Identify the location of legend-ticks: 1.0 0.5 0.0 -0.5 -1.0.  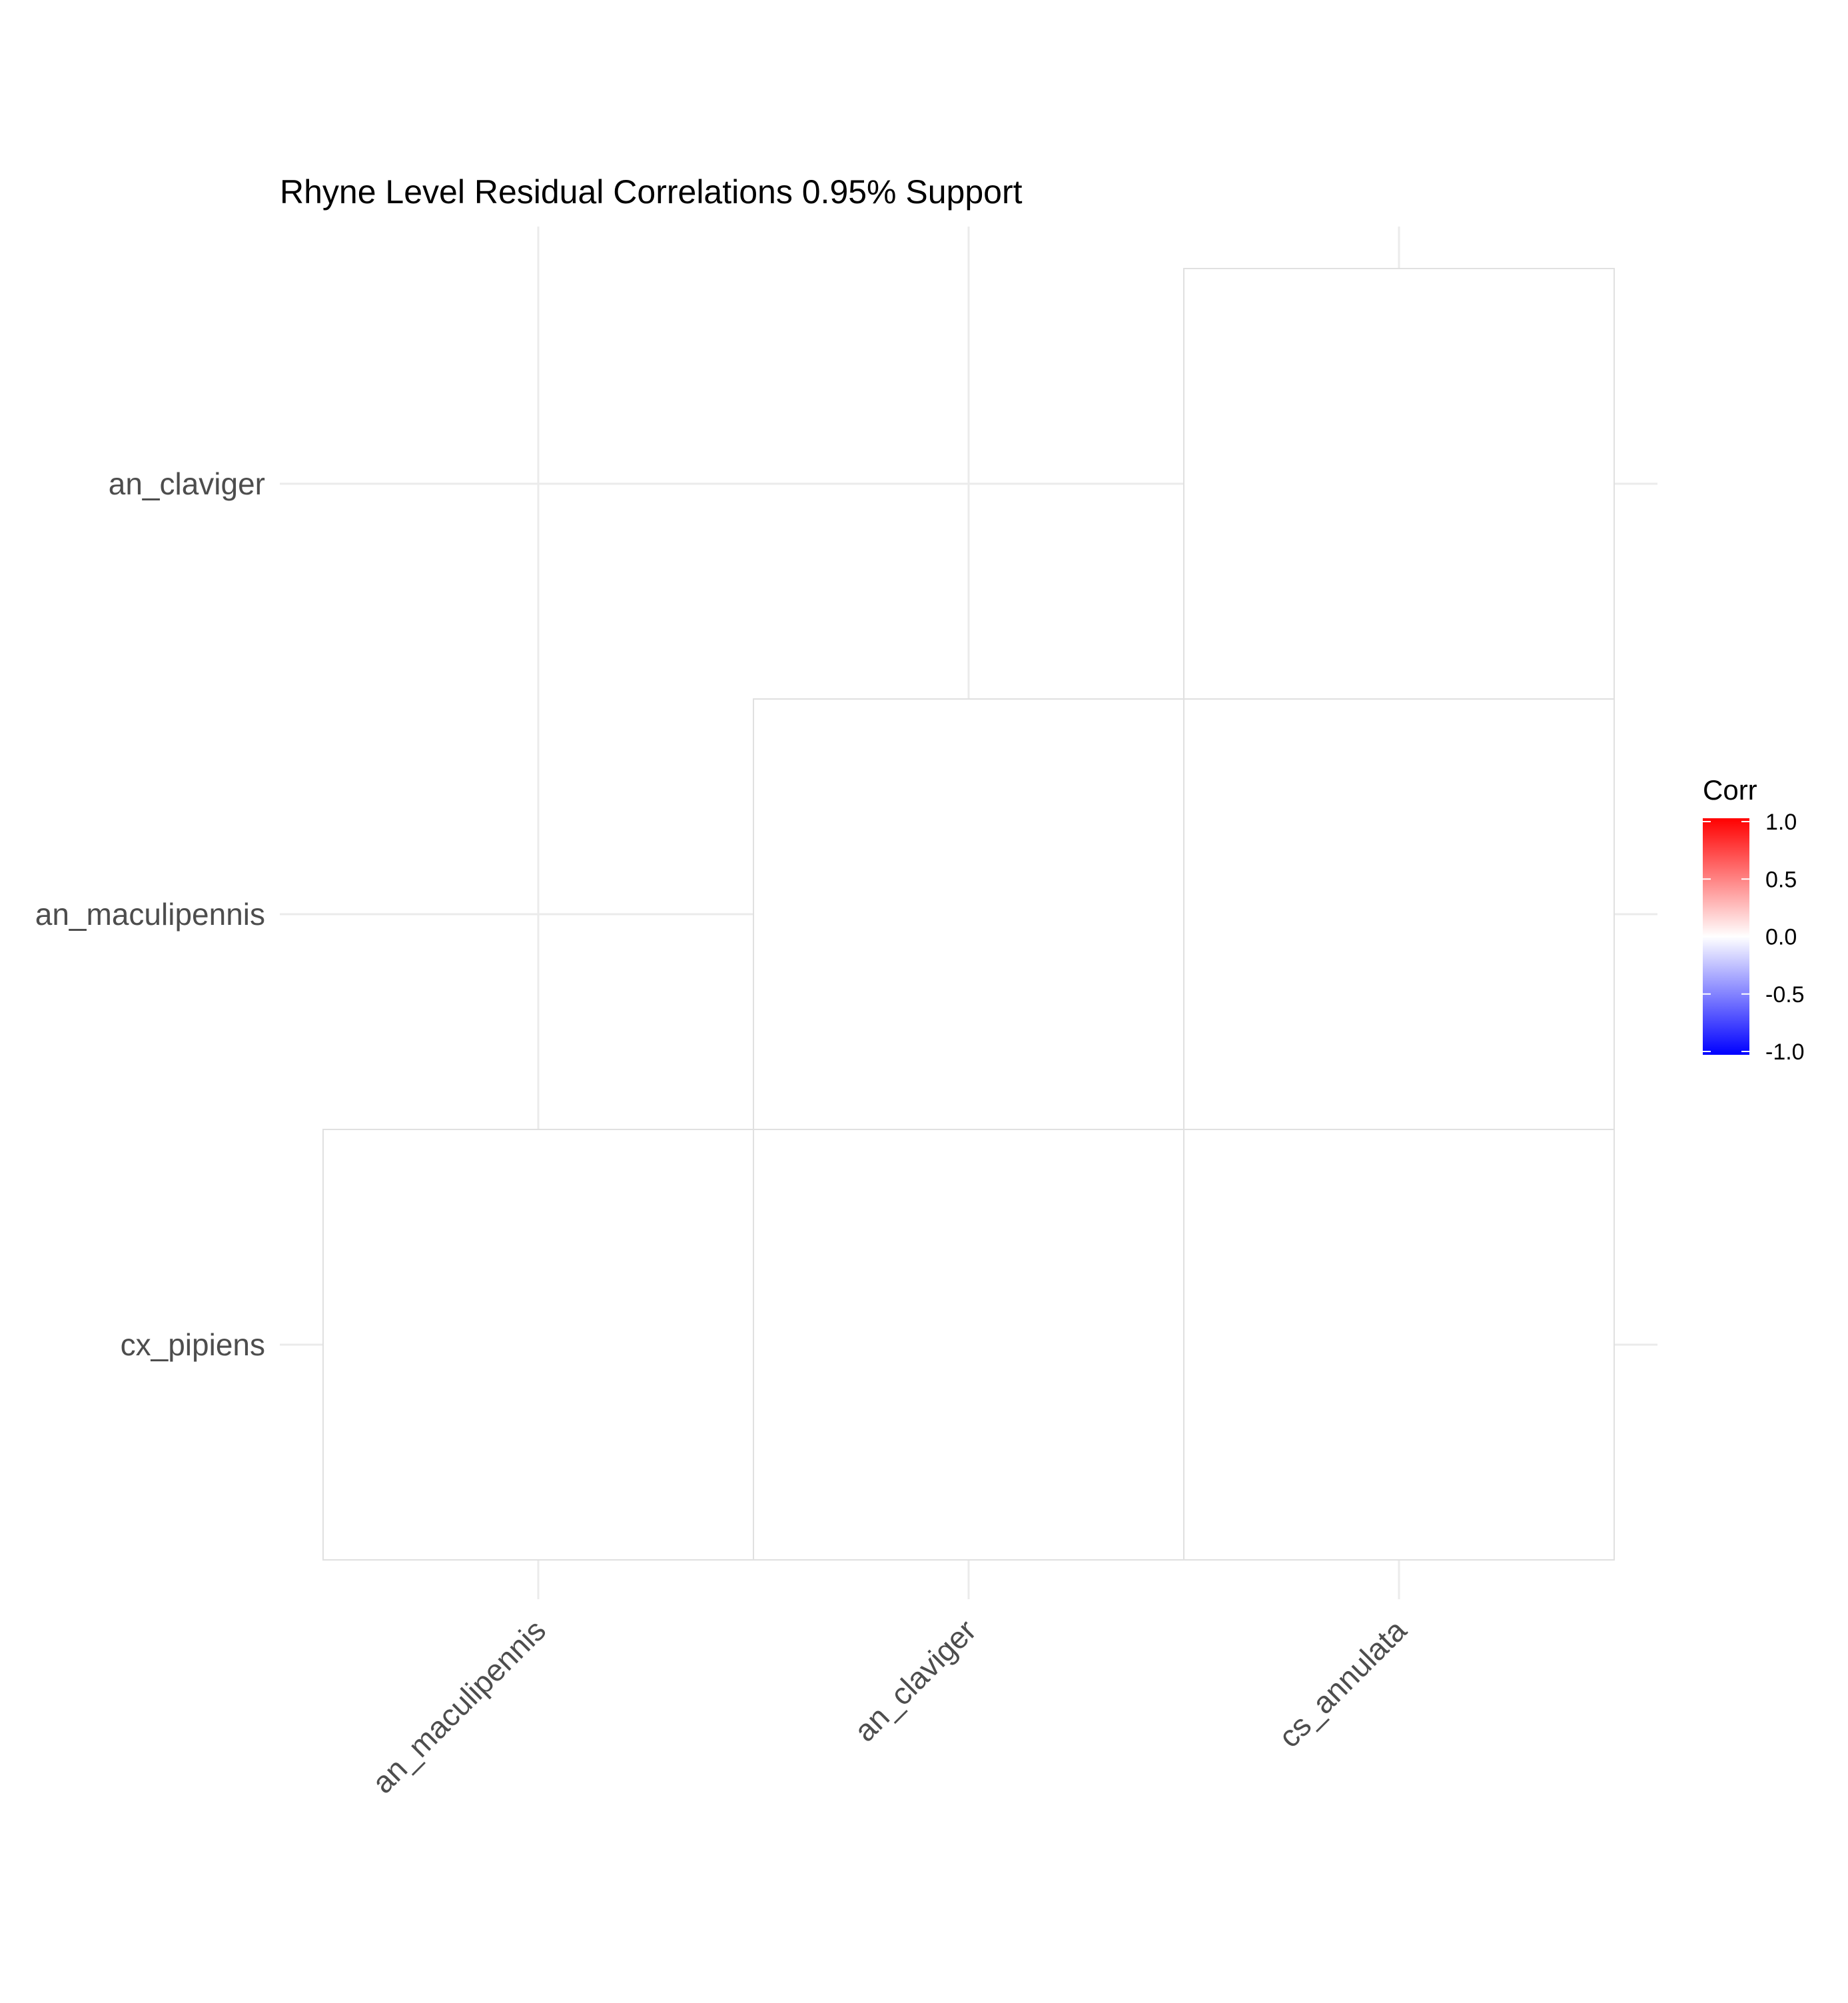
(1754, 937).